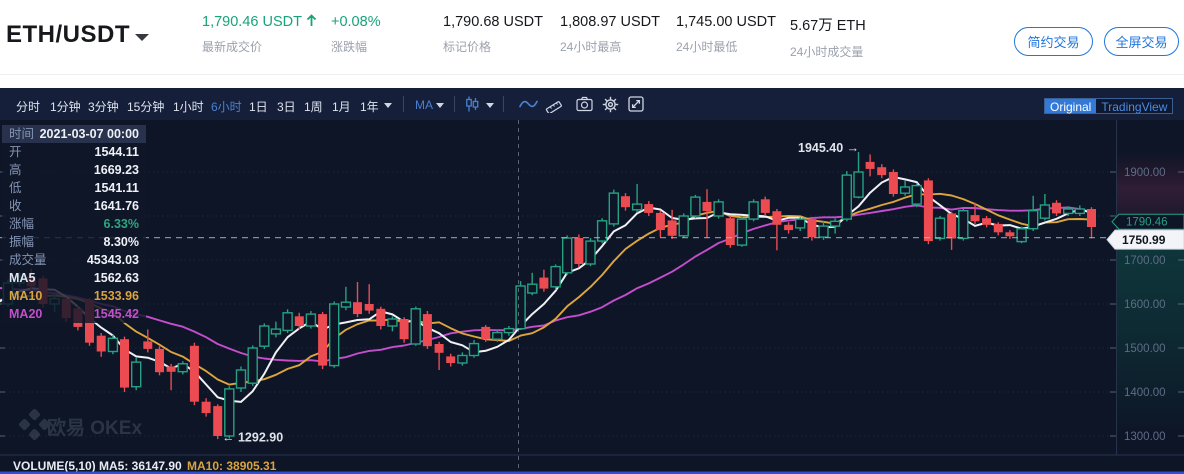 The height and width of the screenshot is (474, 1184). Describe the element at coordinates (1145, 393) in the screenshot. I see `svg-text: 1400.00` at that location.